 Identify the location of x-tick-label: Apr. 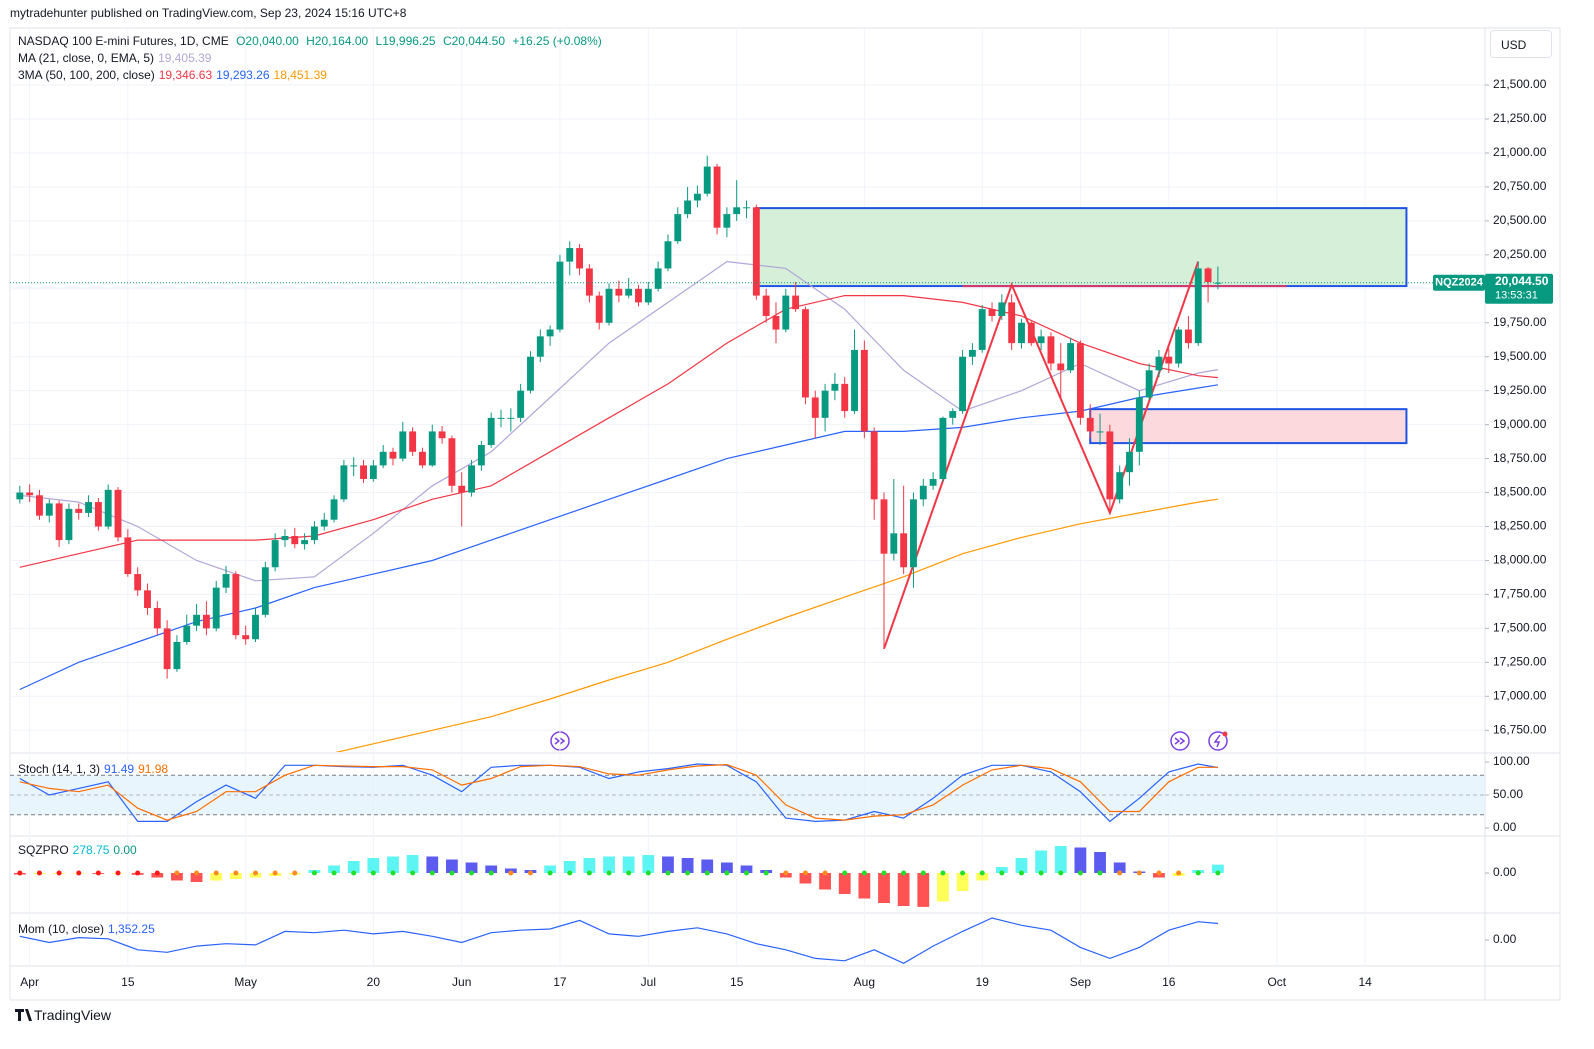
(29, 982).